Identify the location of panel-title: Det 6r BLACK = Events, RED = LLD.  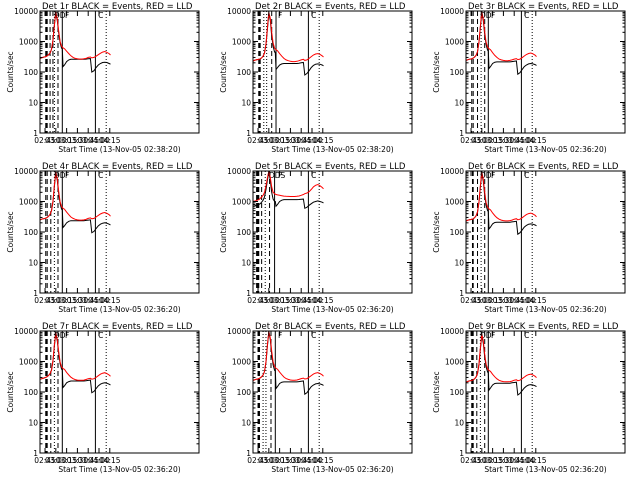
(543, 167).